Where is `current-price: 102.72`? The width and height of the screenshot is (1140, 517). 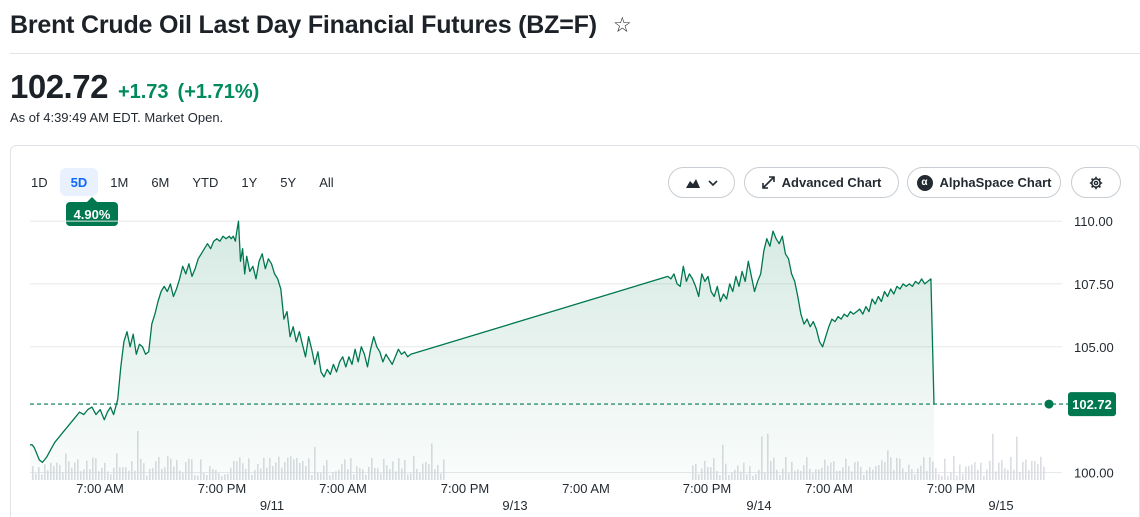
current-price: 102.72 is located at coordinates (59, 86).